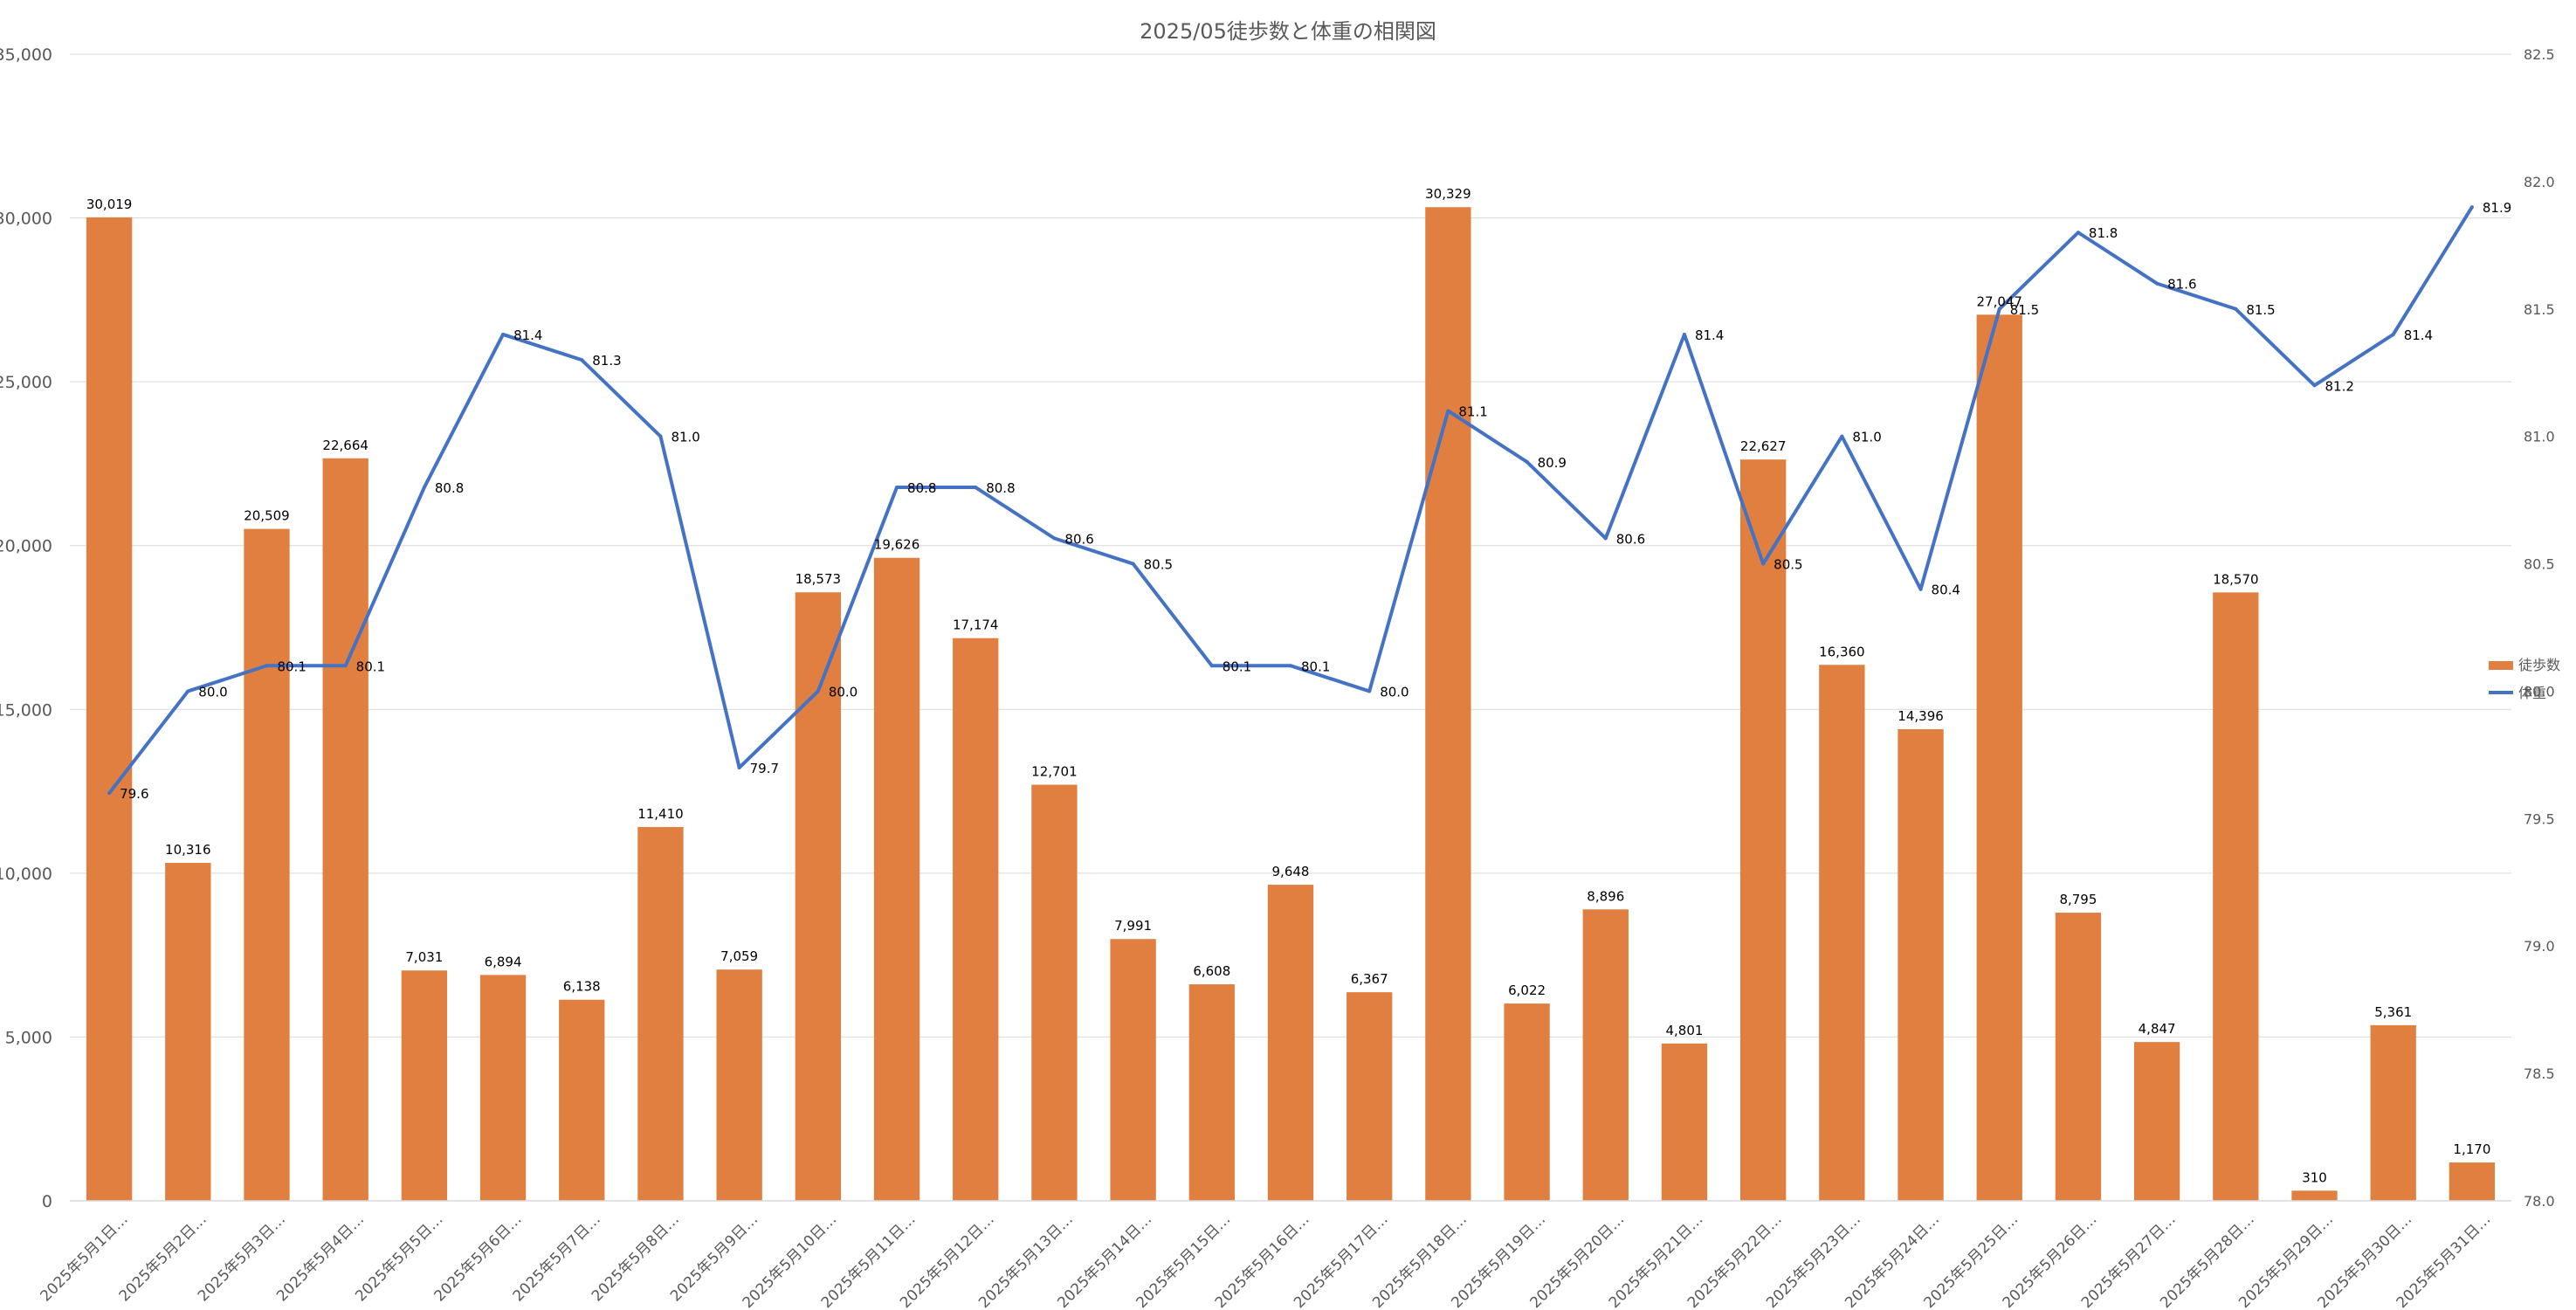 This screenshot has height=1310, width=2576. What do you see at coordinates (2539, 1201) in the screenshot?
I see `right-axis-tick-label: 78.0` at bounding box center [2539, 1201].